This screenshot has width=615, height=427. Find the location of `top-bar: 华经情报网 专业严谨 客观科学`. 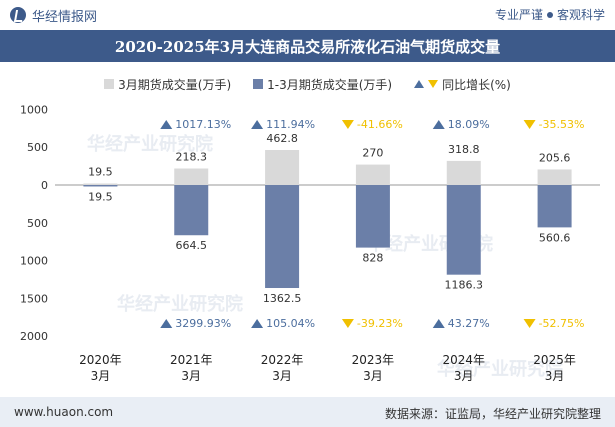

top-bar: 华经情报网 专业严谨 客观科学 is located at coordinates (307, 15).